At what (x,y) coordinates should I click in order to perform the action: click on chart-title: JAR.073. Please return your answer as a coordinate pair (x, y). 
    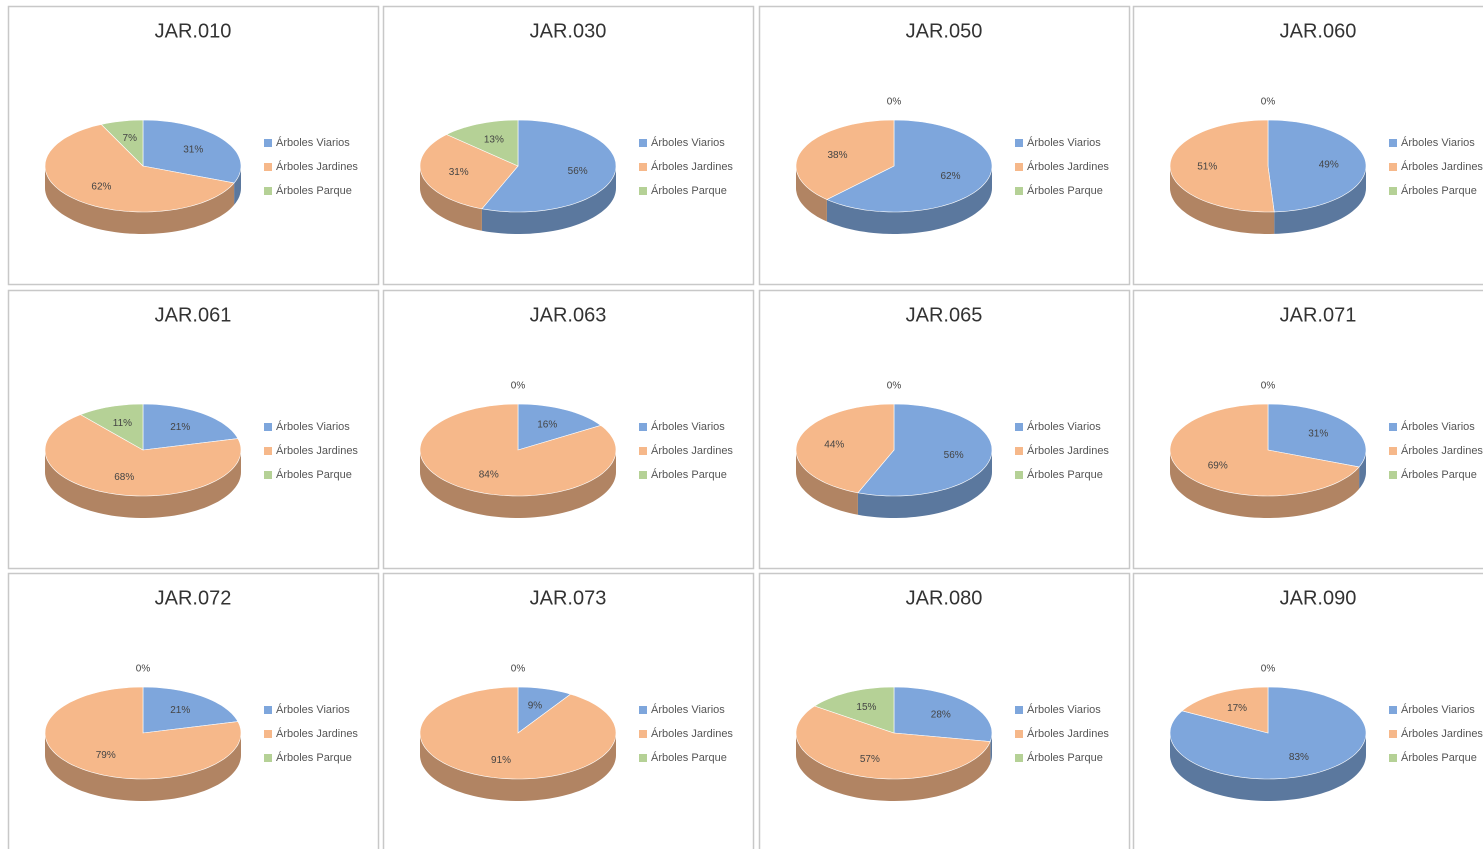
    Looking at the image, I should click on (568, 598).